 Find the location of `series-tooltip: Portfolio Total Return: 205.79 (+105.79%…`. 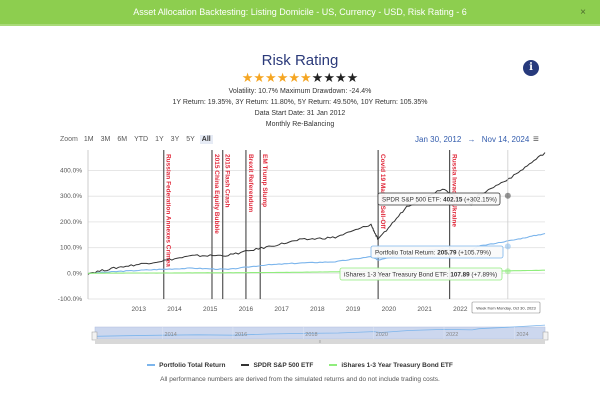

series-tooltip: Portfolio Total Return: 205.79 (+105.79%… is located at coordinates (440, 251).